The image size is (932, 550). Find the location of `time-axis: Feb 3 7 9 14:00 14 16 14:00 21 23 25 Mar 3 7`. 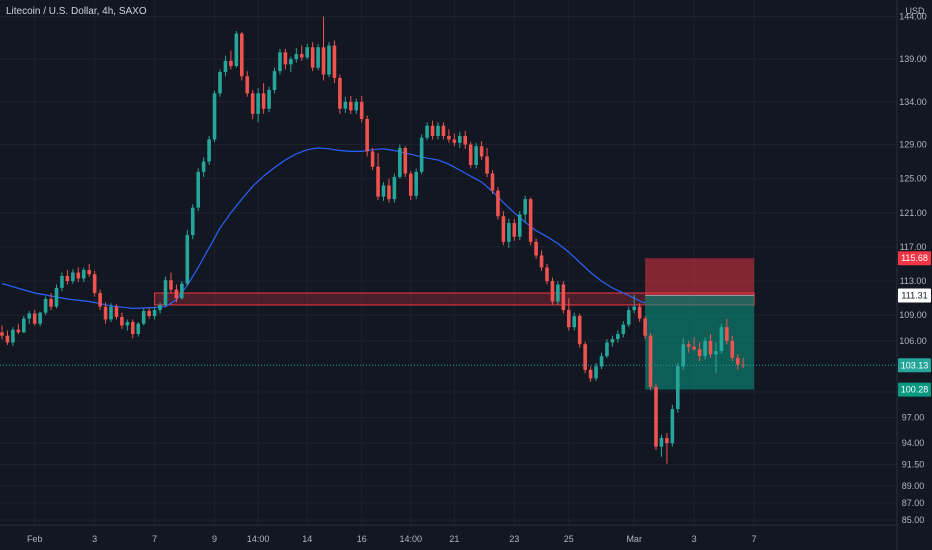

time-axis: Feb 3 7 9 14:00 14 16 14:00 21 23 25 Mar 3 7 is located at coordinates (392, 539).